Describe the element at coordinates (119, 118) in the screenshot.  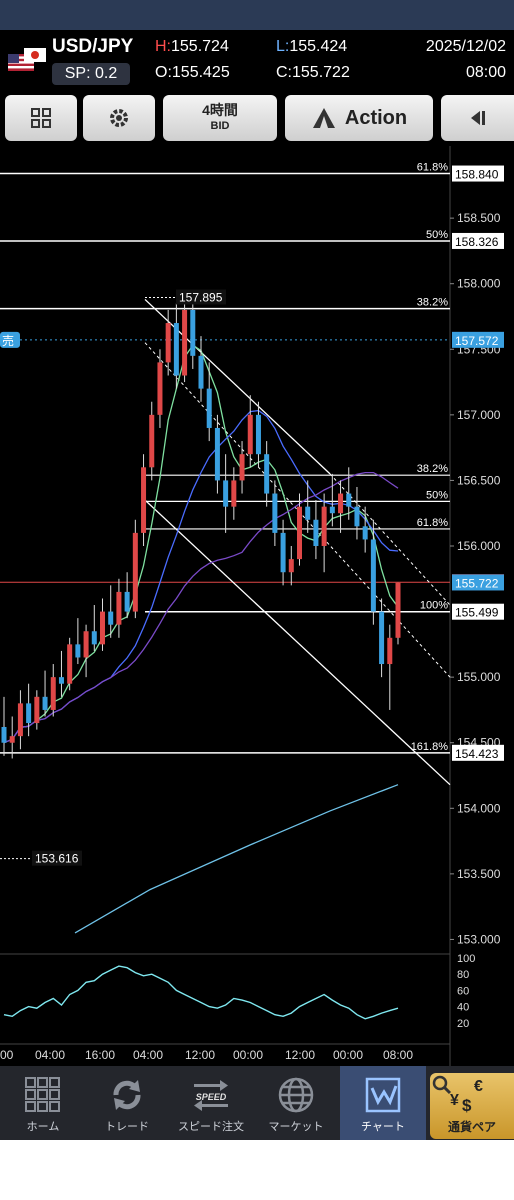
I see `settings-button` at that location.